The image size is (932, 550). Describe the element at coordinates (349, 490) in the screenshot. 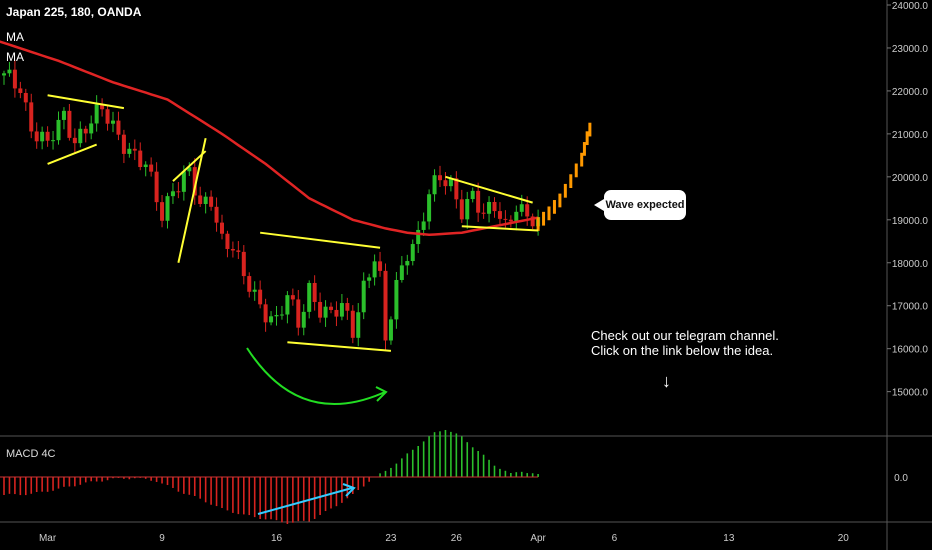

I see `cyan-arrowhead` at that location.